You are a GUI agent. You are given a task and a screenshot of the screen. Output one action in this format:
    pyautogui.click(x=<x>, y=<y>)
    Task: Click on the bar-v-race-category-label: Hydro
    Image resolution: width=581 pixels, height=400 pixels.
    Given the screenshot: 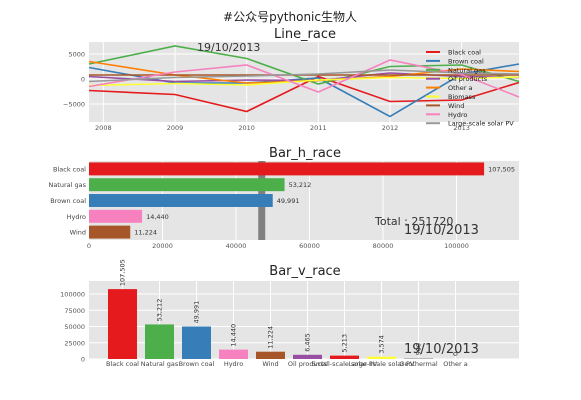 What is the action you would take?
    pyautogui.click(x=233, y=364)
    